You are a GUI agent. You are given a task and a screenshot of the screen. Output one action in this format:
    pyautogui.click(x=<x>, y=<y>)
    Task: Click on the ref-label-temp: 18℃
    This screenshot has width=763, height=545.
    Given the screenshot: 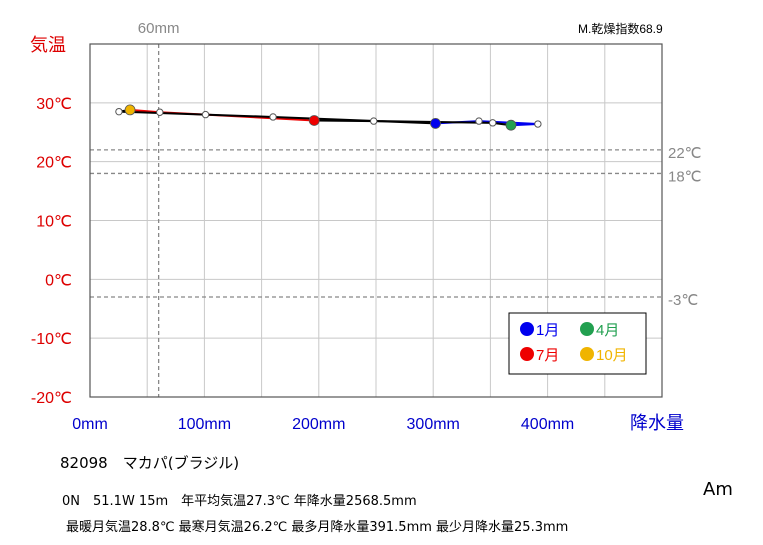 What is the action you would take?
    pyautogui.click(x=685, y=176)
    